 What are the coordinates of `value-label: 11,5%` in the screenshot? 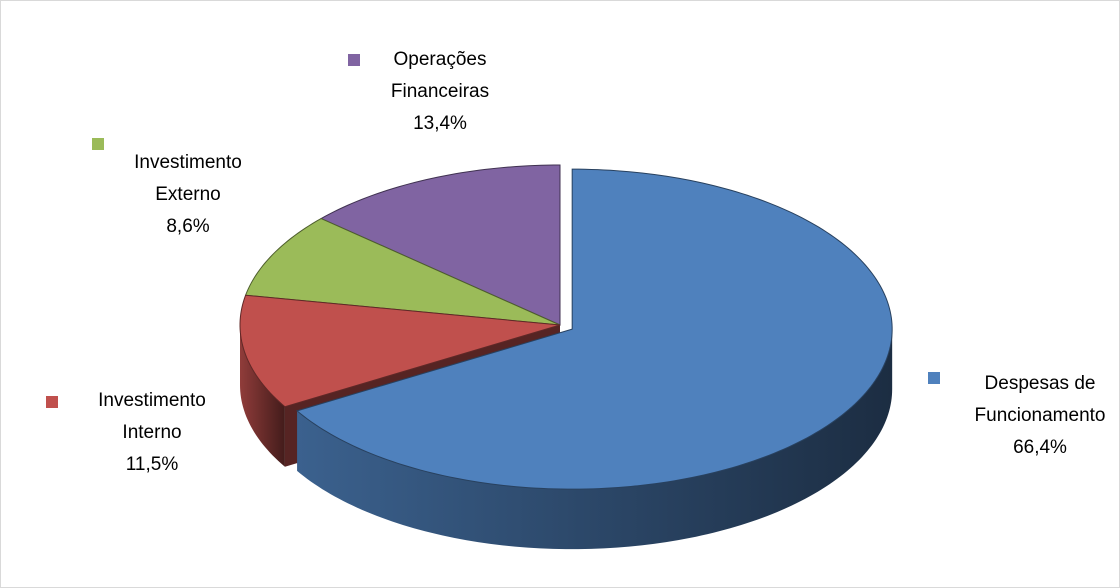 It's located at (152, 464).